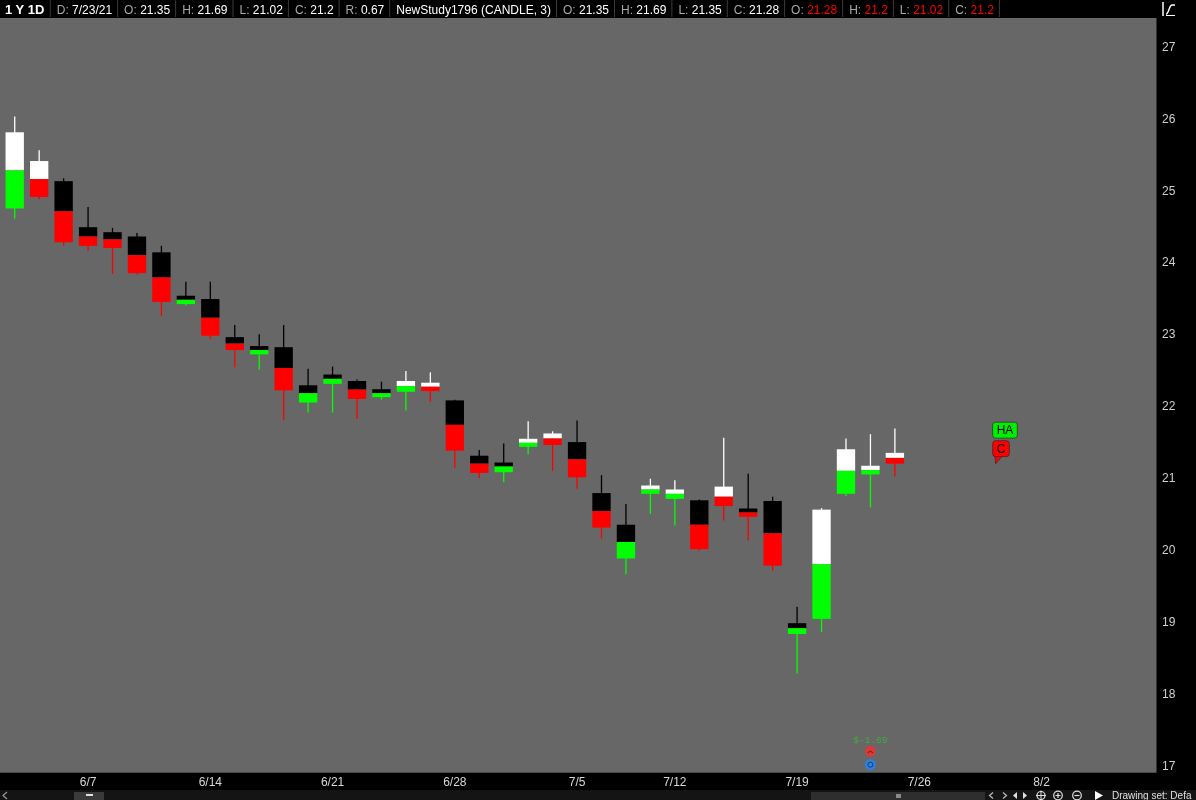  I want to click on text: R: 0.67, so click(365, 9).